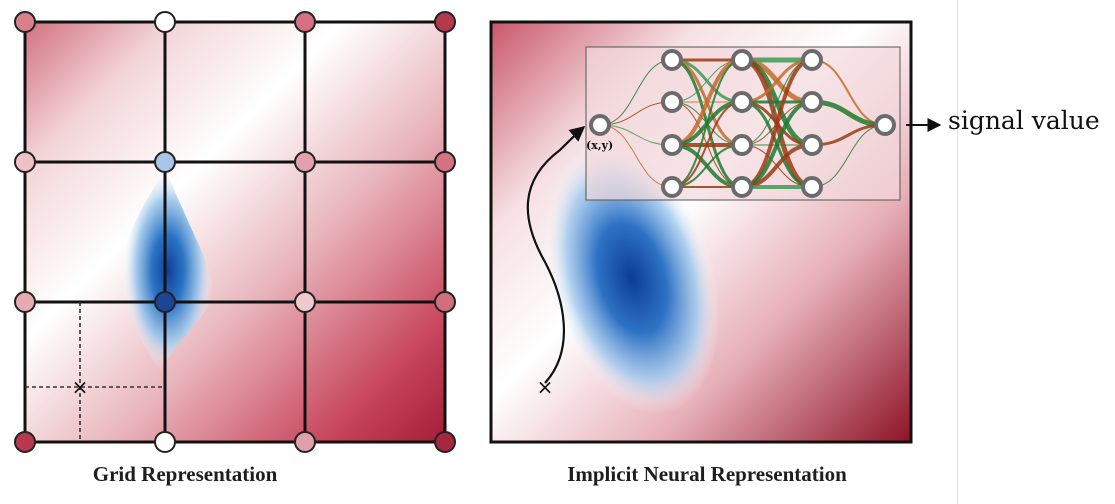 Image resolution: width=1115 pixels, height=504 pixels. Describe the element at coordinates (707, 474) in the screenshot. I see `inr-caption: Implicit Neural Representation` at that location.